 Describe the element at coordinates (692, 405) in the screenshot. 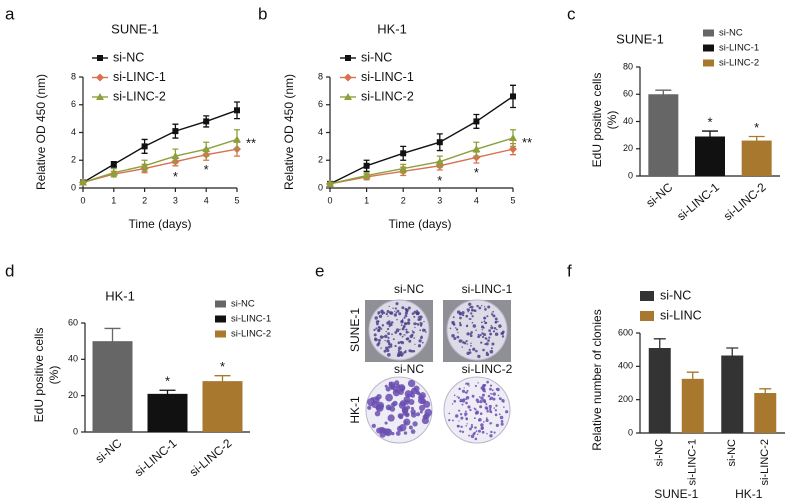

I see `bar` at that location.